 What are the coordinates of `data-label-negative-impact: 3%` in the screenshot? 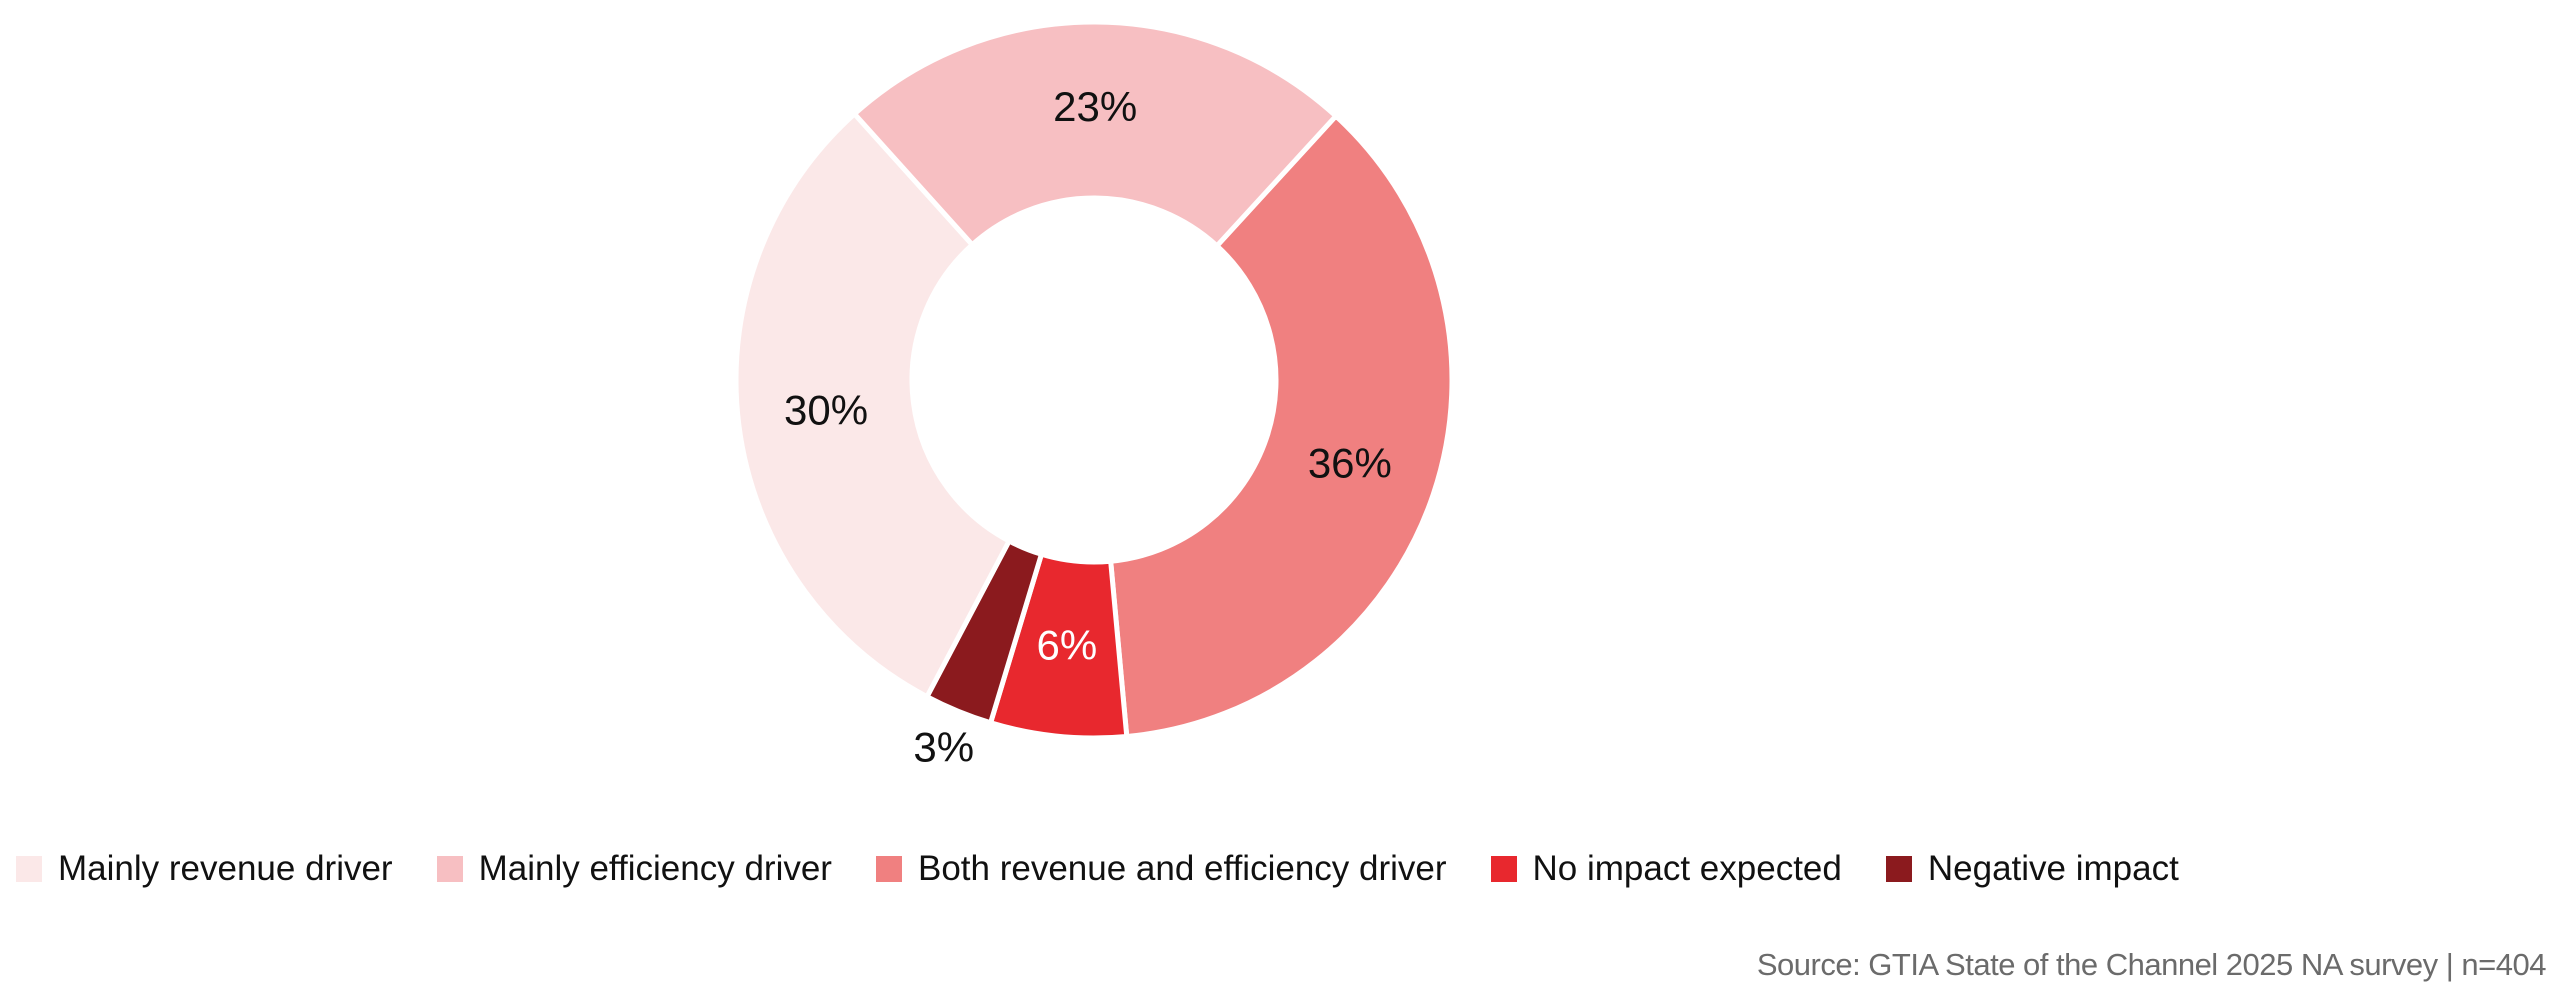 It's located at (943, 746).